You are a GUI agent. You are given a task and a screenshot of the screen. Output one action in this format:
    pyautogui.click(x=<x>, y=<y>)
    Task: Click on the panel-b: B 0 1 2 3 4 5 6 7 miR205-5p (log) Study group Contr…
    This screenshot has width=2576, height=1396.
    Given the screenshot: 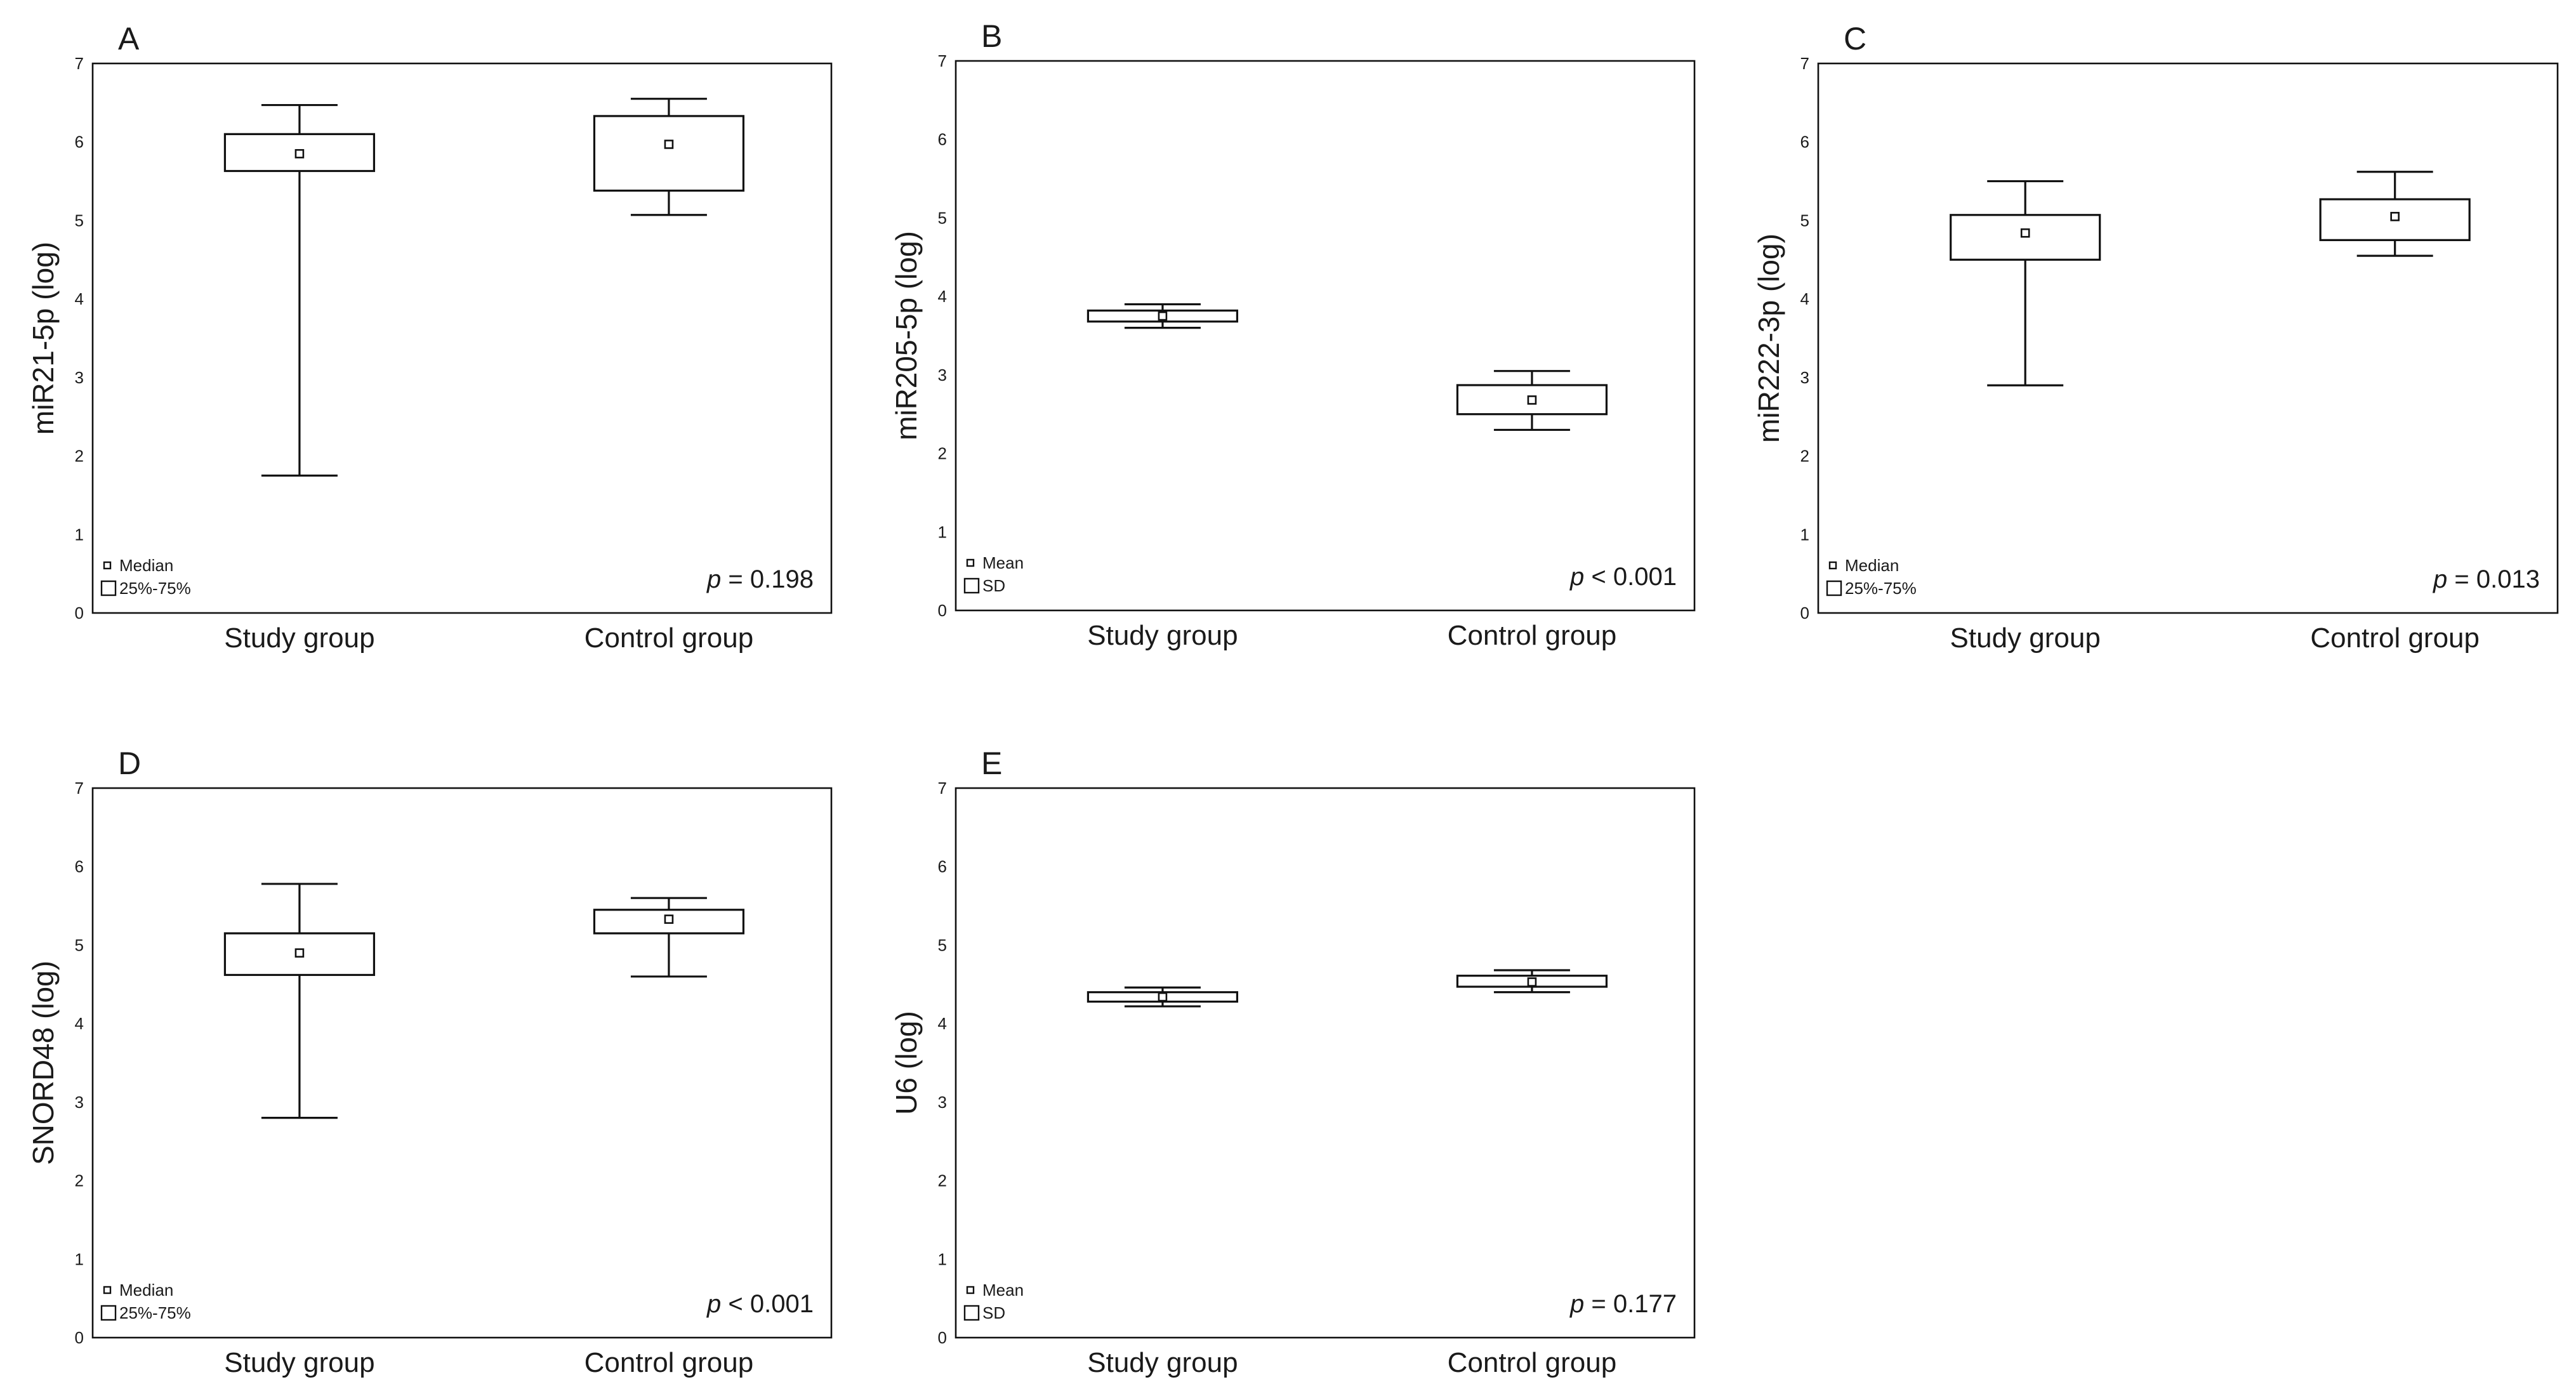 What is the action you would take?
    pyautogui.click(x=1293, y=334)
    